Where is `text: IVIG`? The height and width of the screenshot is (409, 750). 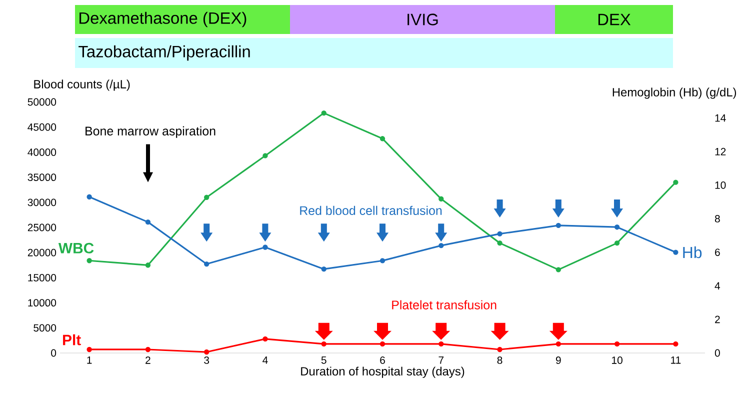
text: IVIG is located at coordinates (423, 20).